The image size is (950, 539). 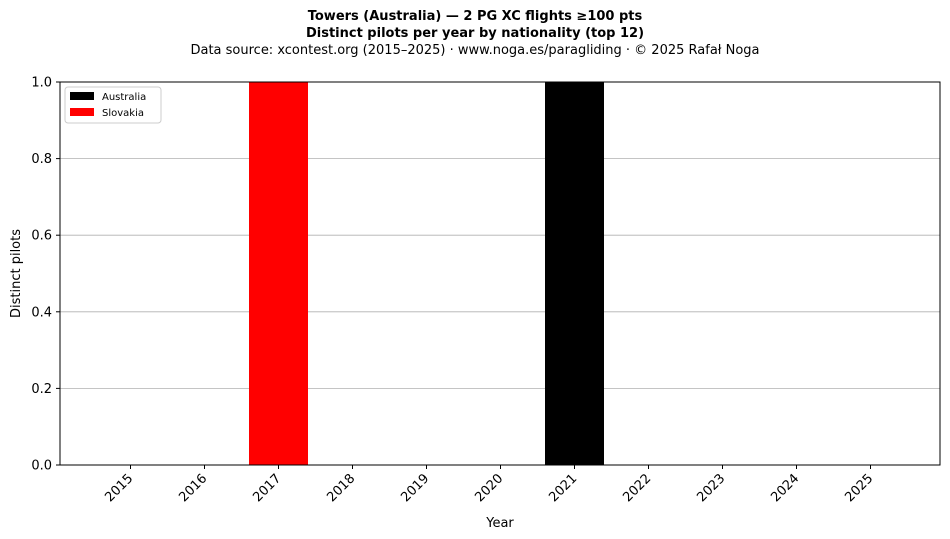 I want to click on x-tick-label: 2015, so click(x=119, y=488).